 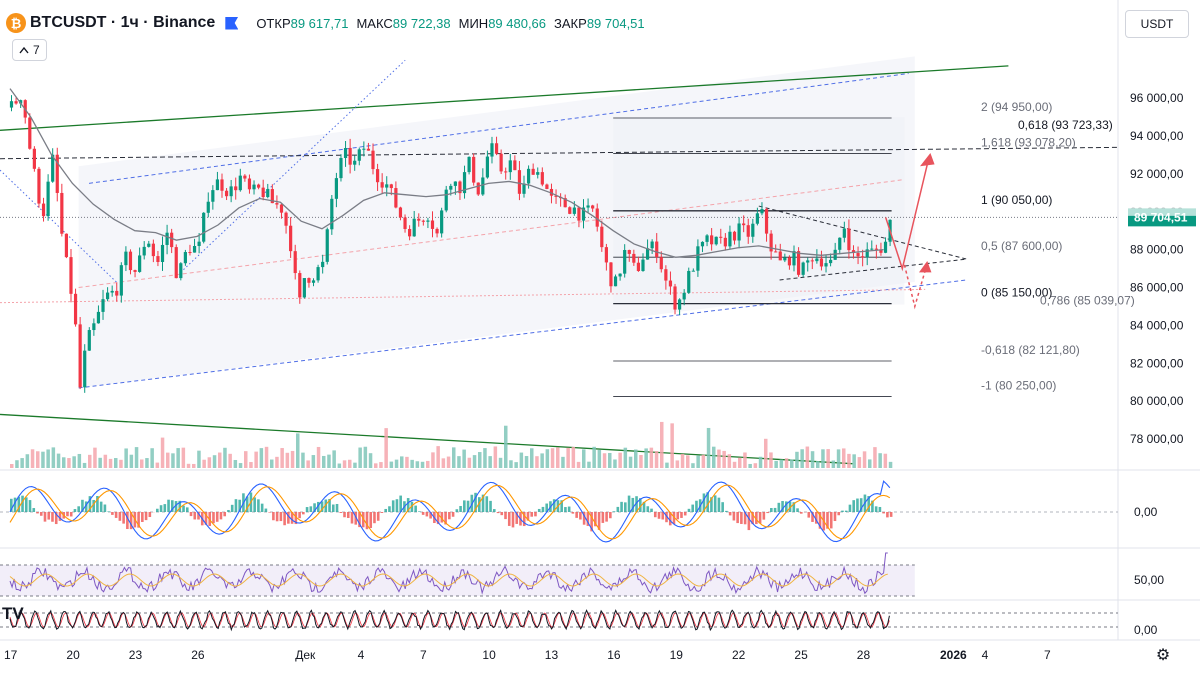 What do you see at coordinates (1157, 250) in the screenshot?
I see `y-tick-label: 88 000,00` at bounding box center [1157, 250].